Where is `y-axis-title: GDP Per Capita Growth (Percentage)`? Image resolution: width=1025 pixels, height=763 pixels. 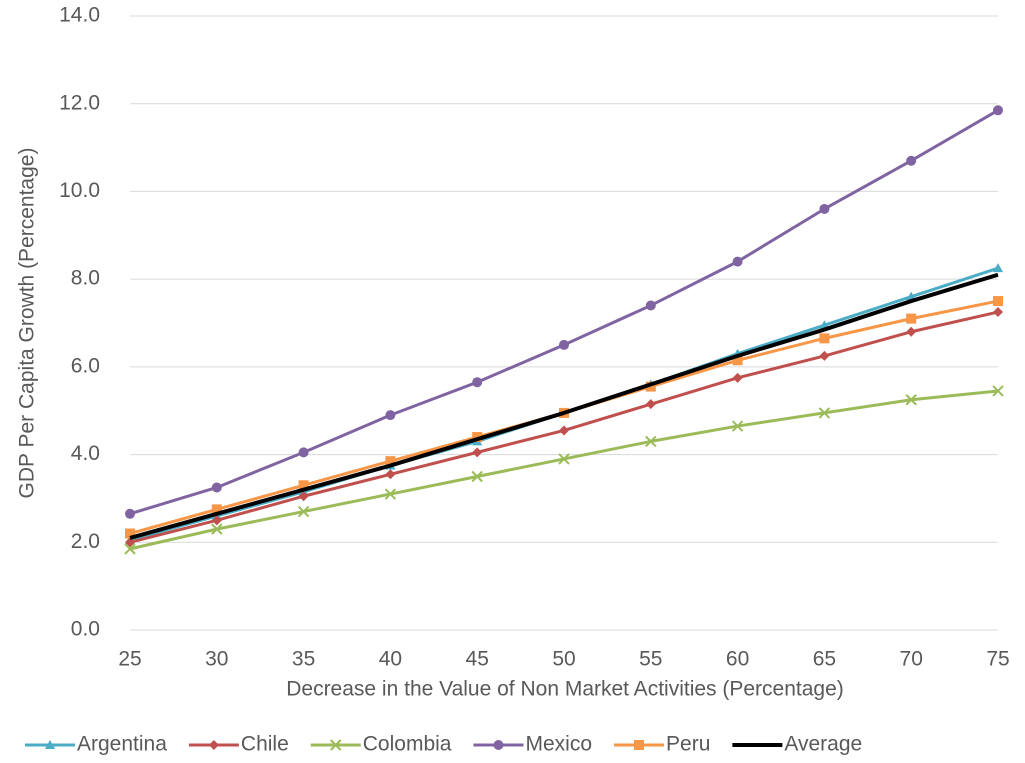 y-axis-title: GDP Per Capita Growth (Percentage) is located at coordinates (27, 323).